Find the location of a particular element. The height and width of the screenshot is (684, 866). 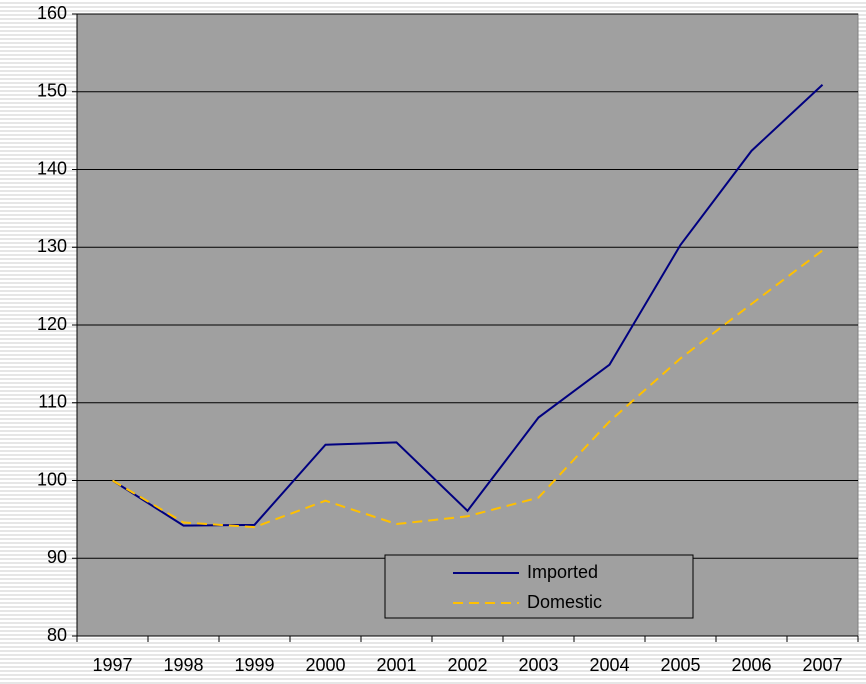

x-tick-label: 2003 is located at coordinates (538, 665).